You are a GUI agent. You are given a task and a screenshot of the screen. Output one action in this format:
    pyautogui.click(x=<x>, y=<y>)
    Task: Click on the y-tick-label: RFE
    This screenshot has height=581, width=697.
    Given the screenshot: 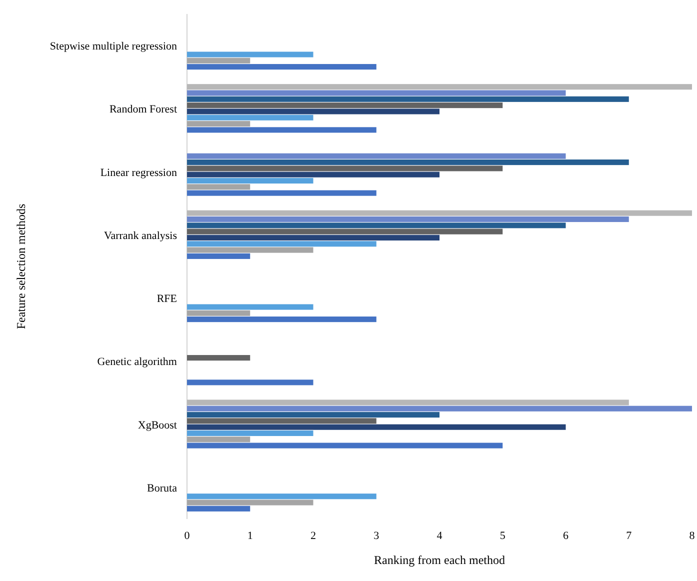 What is the action you would take?
    pyautogui.click(x=167, y=299)
    